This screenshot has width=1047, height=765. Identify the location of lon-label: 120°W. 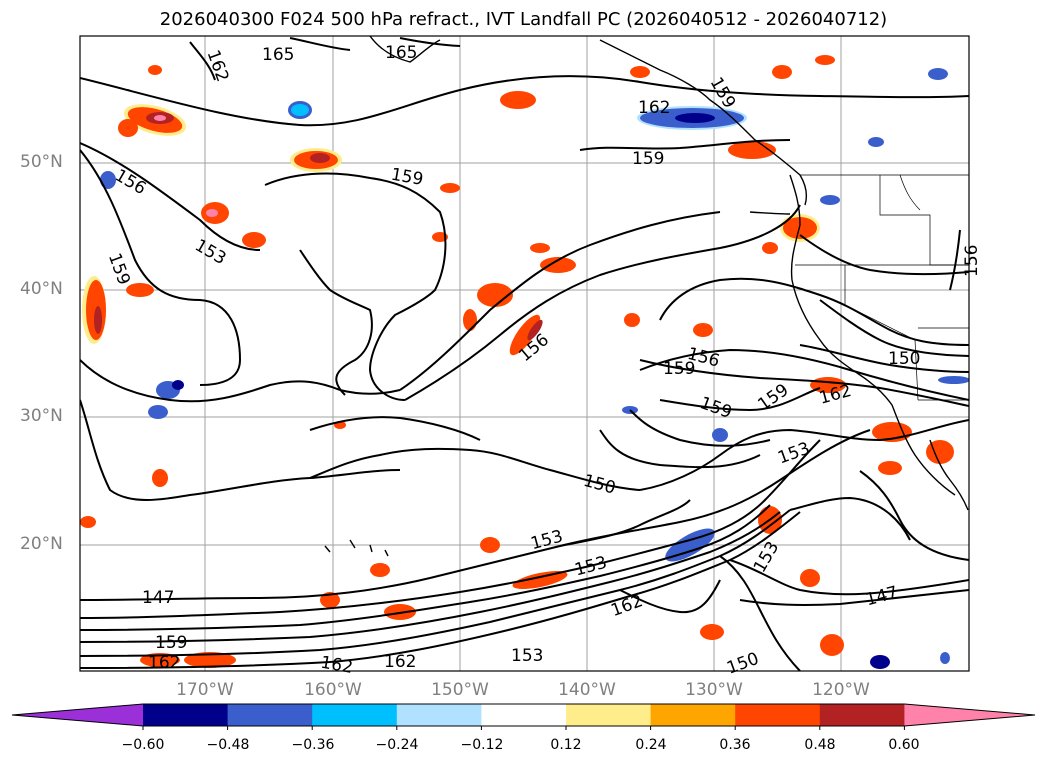
(841, 690).